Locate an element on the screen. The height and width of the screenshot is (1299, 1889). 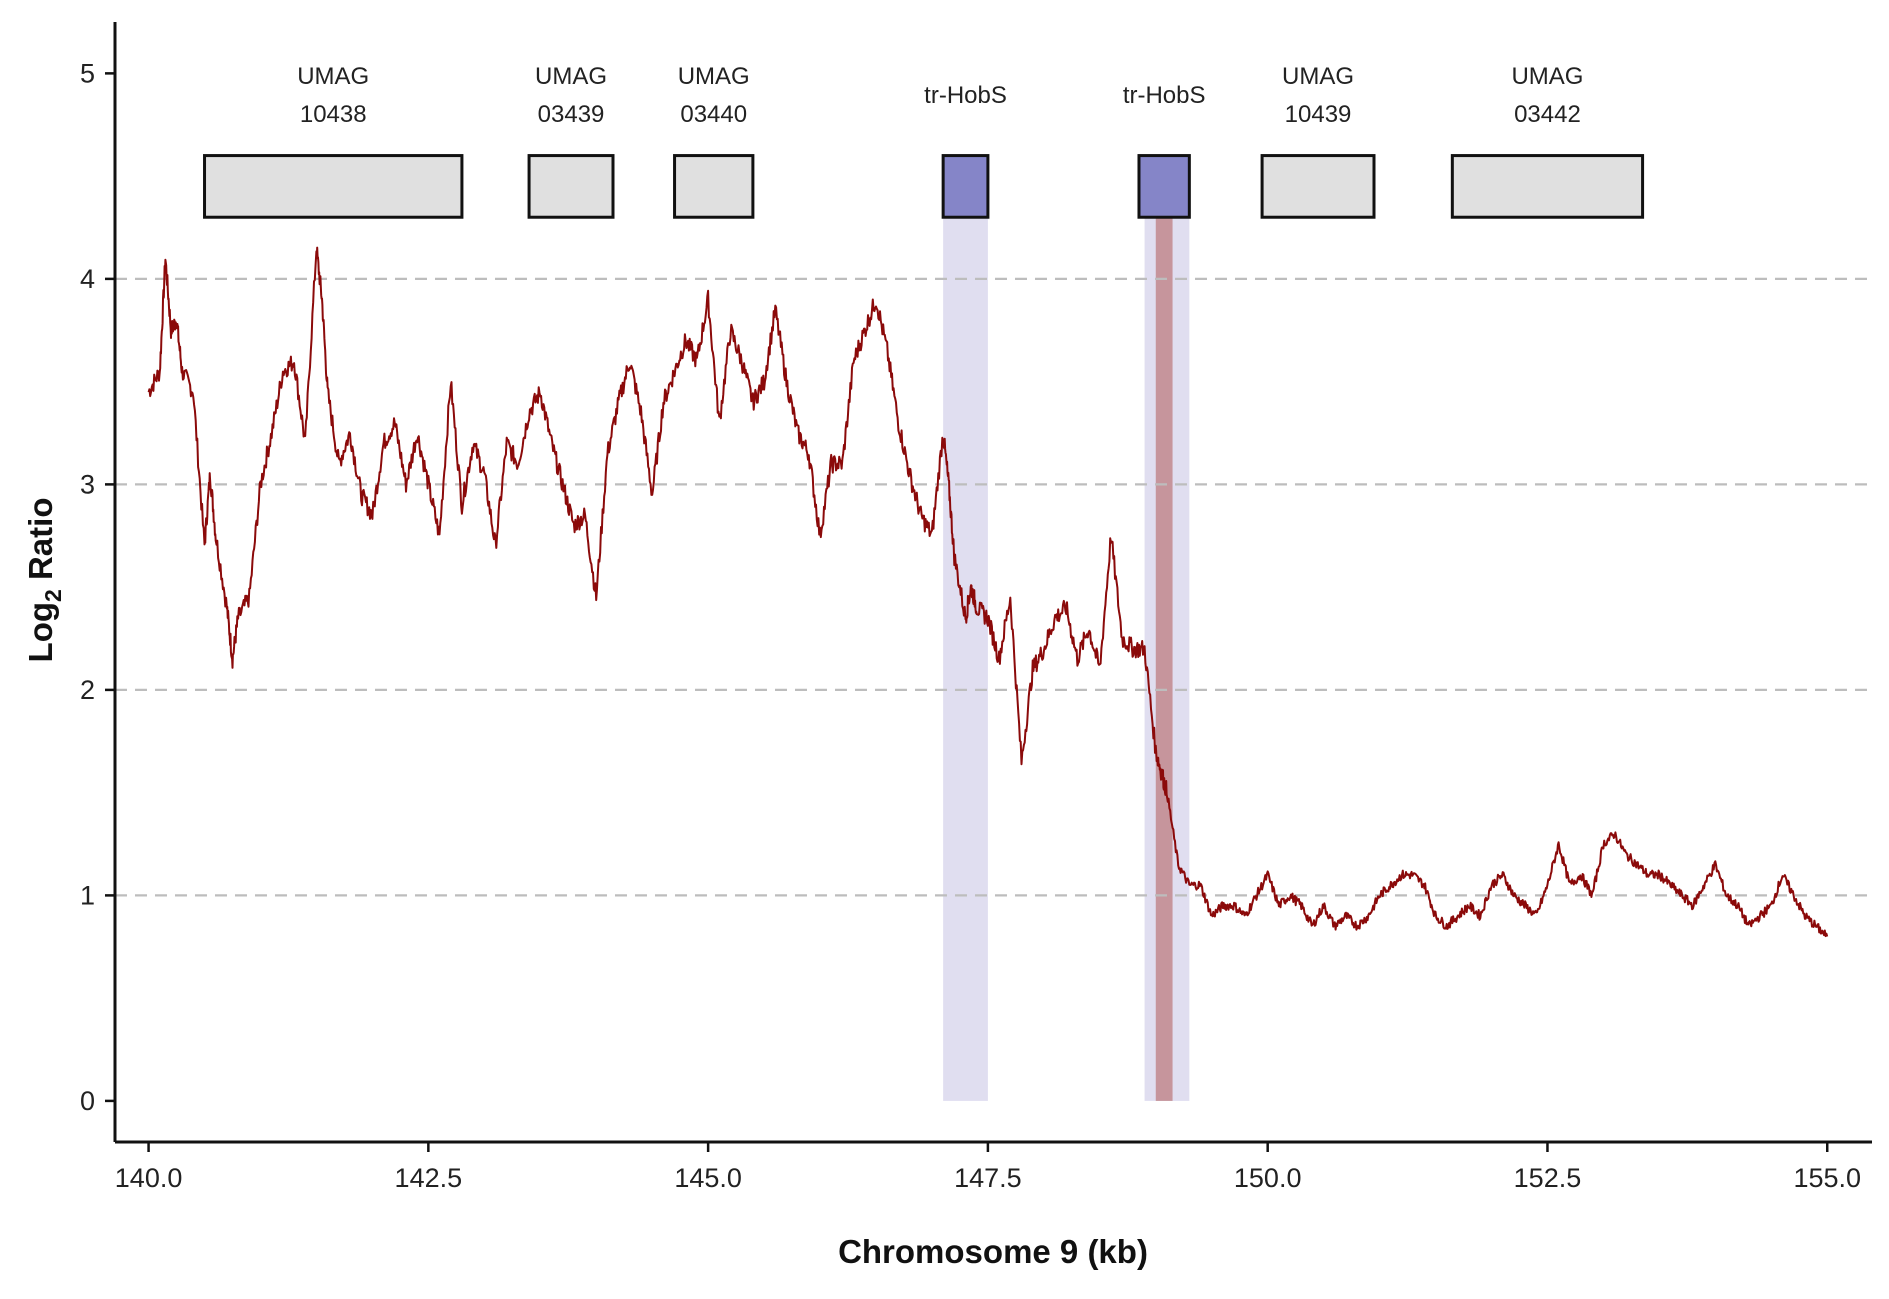
y-tick-label-0: 0 is located at coordinates (87, 1101).